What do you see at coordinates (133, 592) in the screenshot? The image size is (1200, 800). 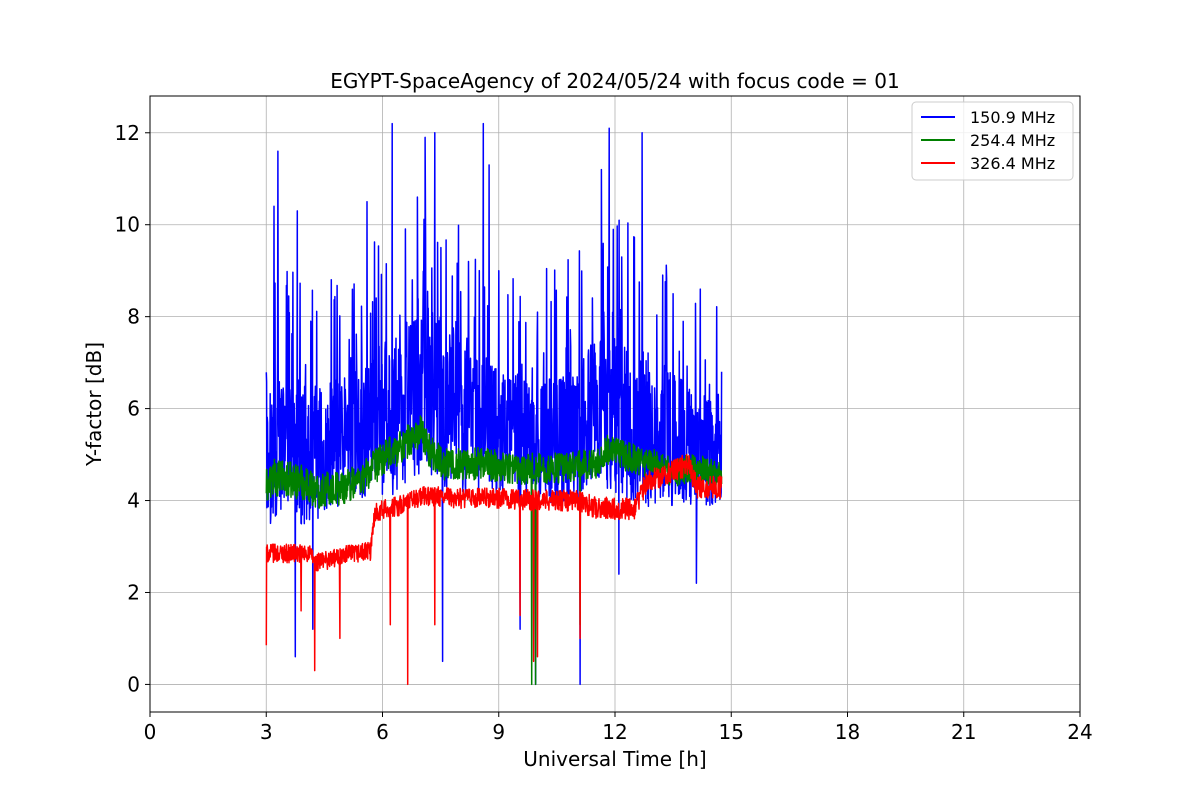 I see `y-tick-label: 2` at bounding box center [133, 592].